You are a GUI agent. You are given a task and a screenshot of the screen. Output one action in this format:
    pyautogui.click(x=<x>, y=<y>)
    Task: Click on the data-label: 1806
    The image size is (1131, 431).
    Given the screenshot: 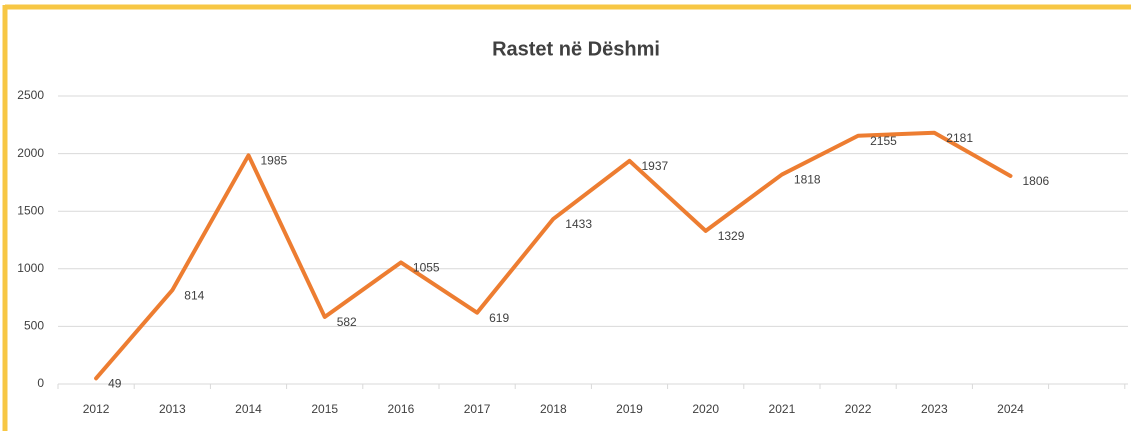 What is the action you would take?
    pyautogui.click(x=1036, y=181)
    